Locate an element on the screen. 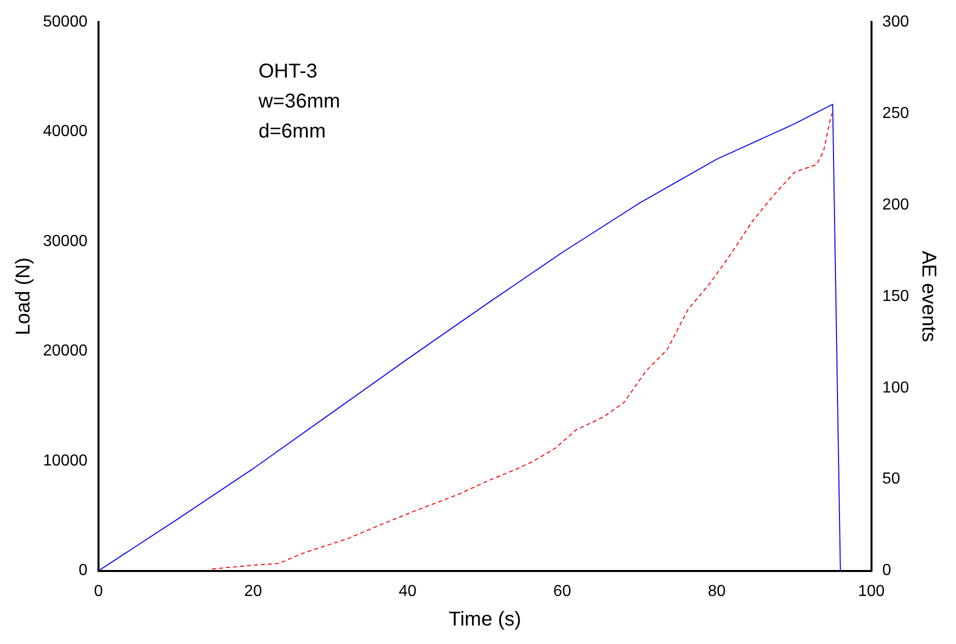 The height and width of the screenshot is (644, 956). y-tick-label: 30000 is located at coordinates (65, 241).